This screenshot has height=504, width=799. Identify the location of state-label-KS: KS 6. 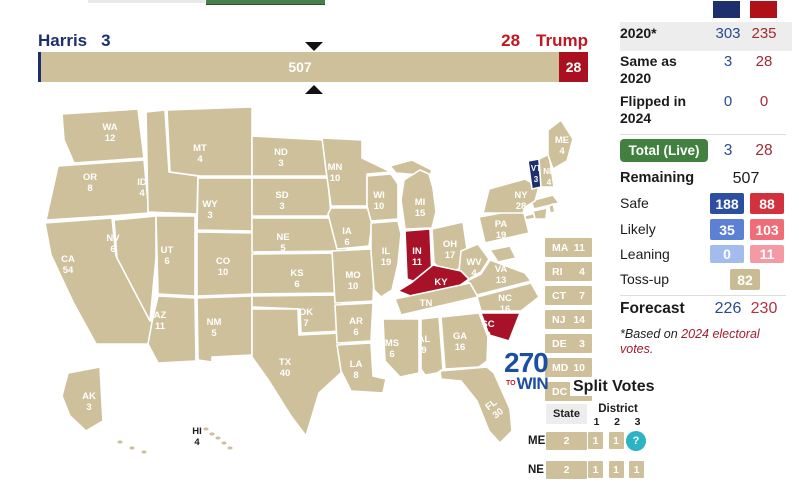
(296, 279).